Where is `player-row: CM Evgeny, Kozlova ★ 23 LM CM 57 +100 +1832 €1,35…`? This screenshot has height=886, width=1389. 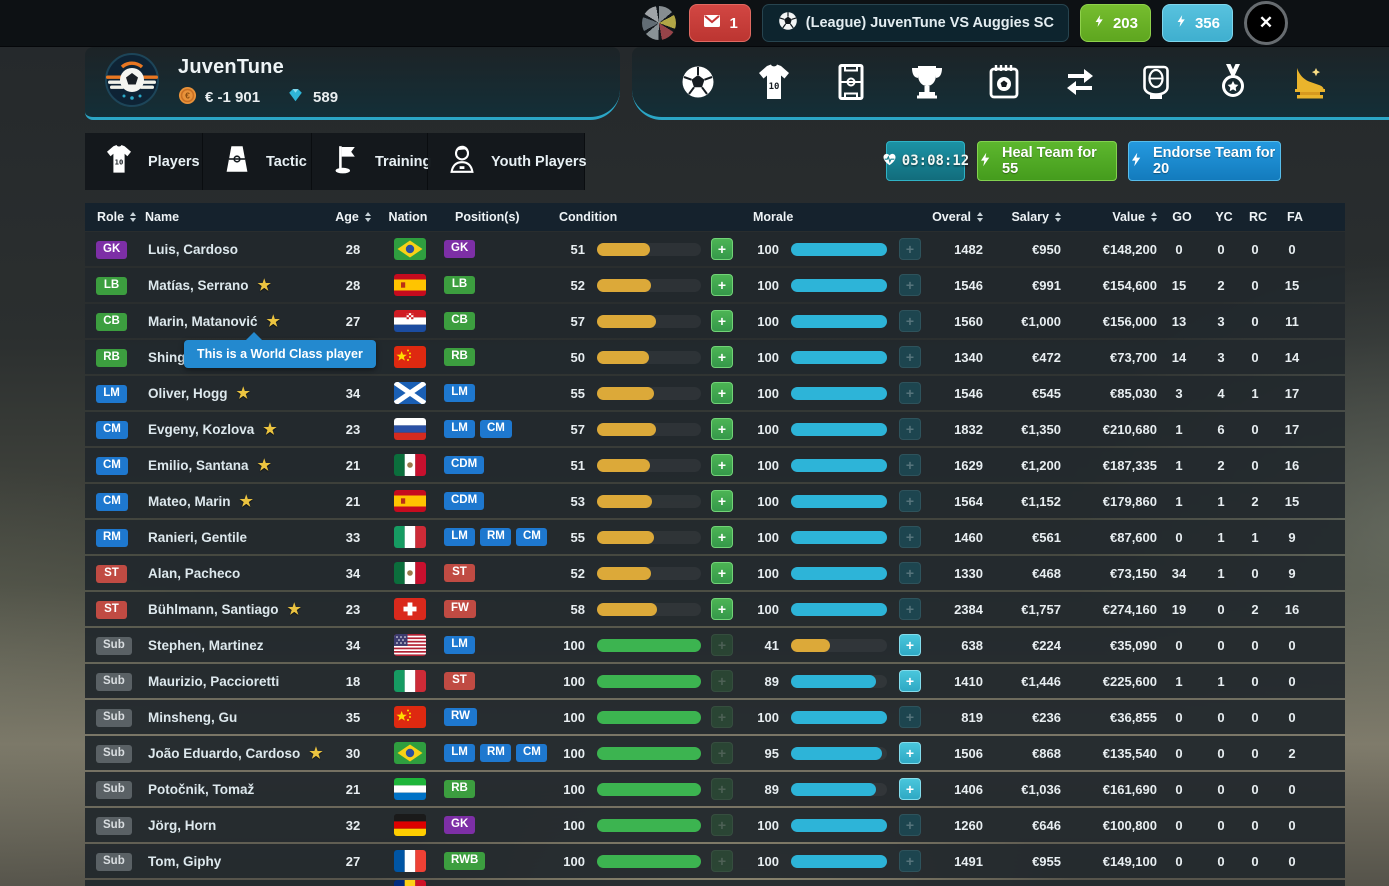
player-row: CM Evgeny, Kozlova ★ 23 LM CM 57 +100 +1832 €1,35… is located at coordinates (715, 429).